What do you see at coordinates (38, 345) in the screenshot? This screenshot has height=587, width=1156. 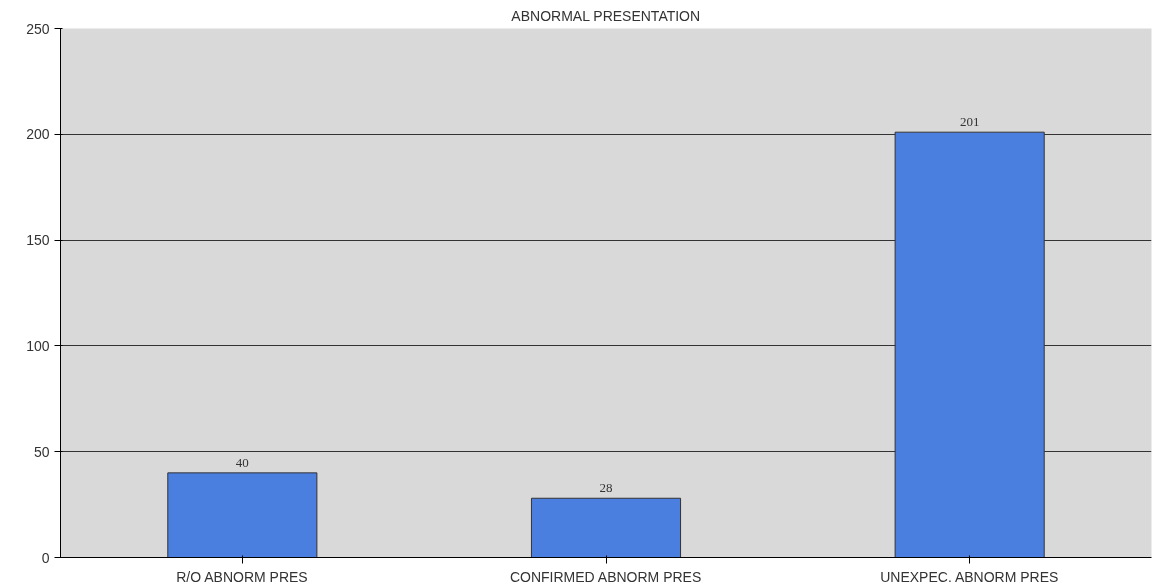 I see `y-tick-label: 100` at bounding box center [38, 345].